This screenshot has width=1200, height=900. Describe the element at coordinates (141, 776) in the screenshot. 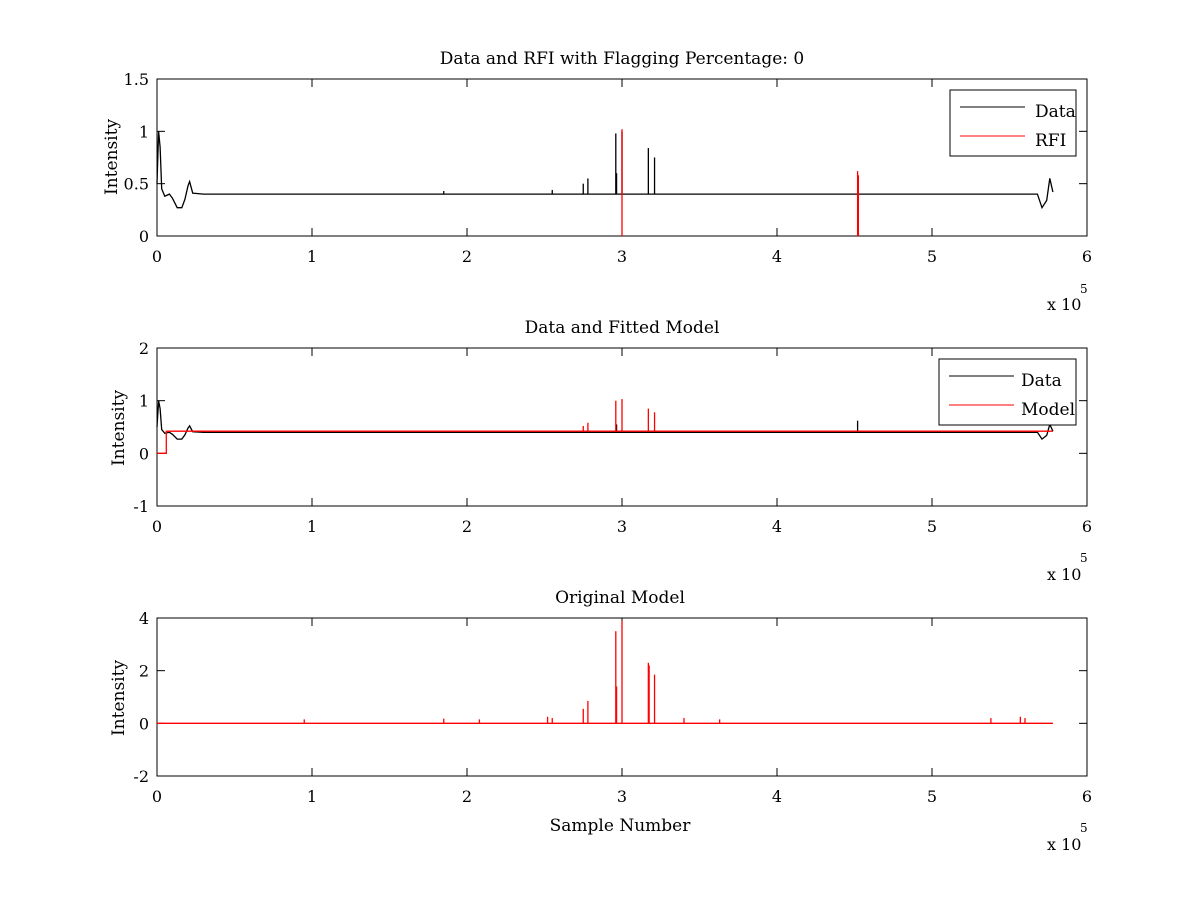

I see `y-tick-label: -2` at that location.